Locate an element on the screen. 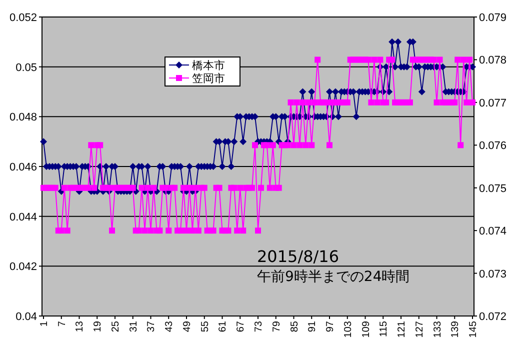  x-tick-label: 79 is located at coordinates (276, 326).